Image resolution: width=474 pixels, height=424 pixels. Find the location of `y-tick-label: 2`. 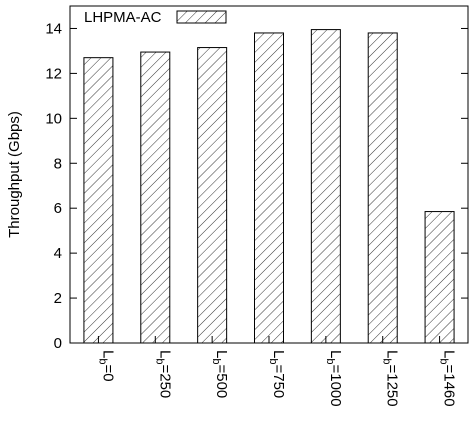

y-tick-label: 2 is located at coordinates (58, 298).